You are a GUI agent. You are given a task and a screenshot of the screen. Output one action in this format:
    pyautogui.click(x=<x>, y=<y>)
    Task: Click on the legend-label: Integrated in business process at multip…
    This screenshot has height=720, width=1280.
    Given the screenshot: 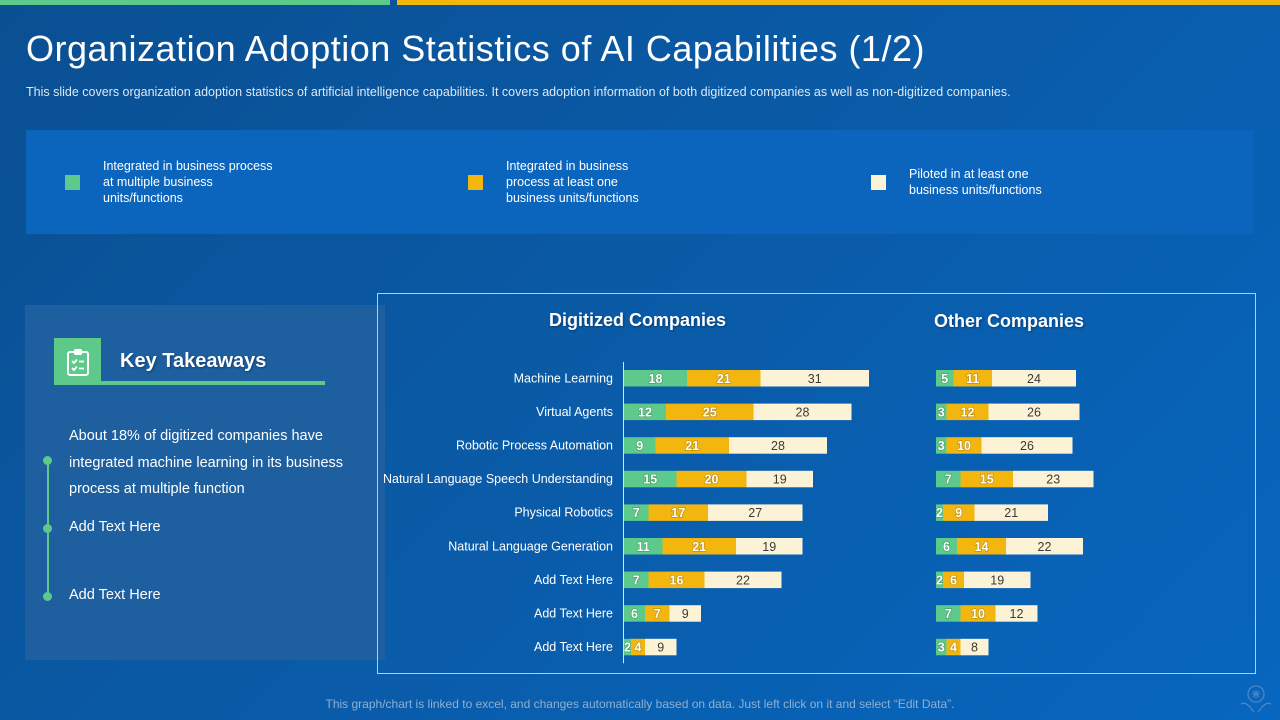 What is the action you would take?
    pyautogui.click(x=188, y=182)
    